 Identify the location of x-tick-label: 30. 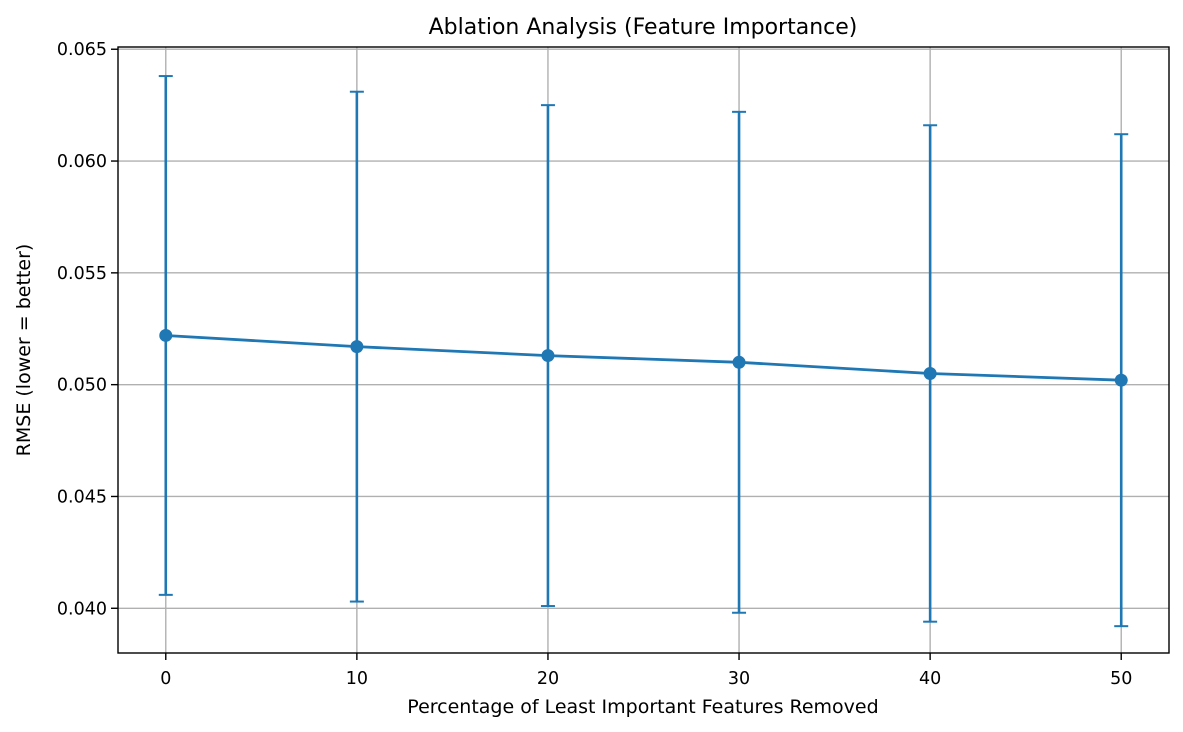
(739, 679).